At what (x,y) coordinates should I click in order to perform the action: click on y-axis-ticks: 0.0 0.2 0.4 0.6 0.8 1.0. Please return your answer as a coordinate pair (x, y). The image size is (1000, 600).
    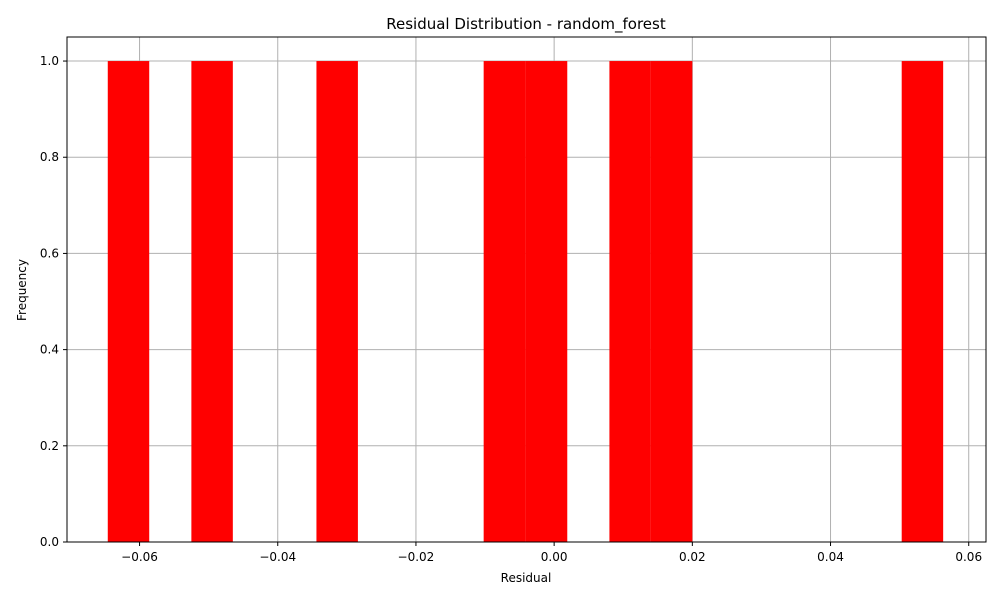
    Looking at the image, I should click on (53, 301).